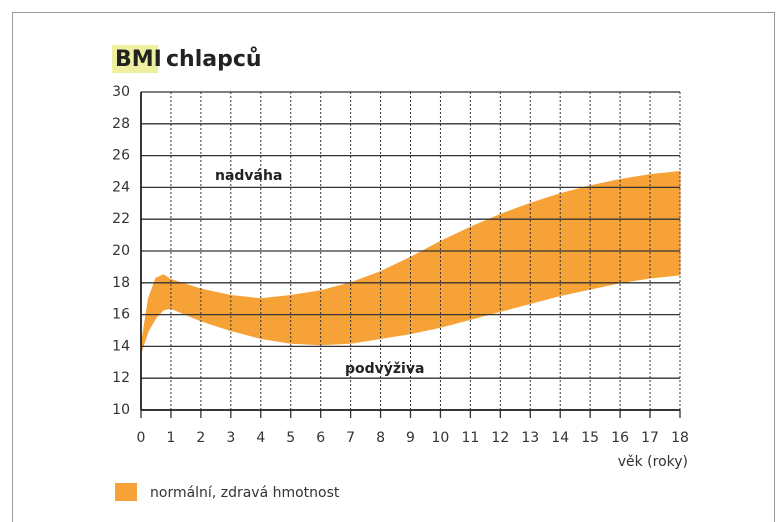 The width and height of the screenshot is (782, 522). I want to click on x-tick-label: 9, so click(410, 438).